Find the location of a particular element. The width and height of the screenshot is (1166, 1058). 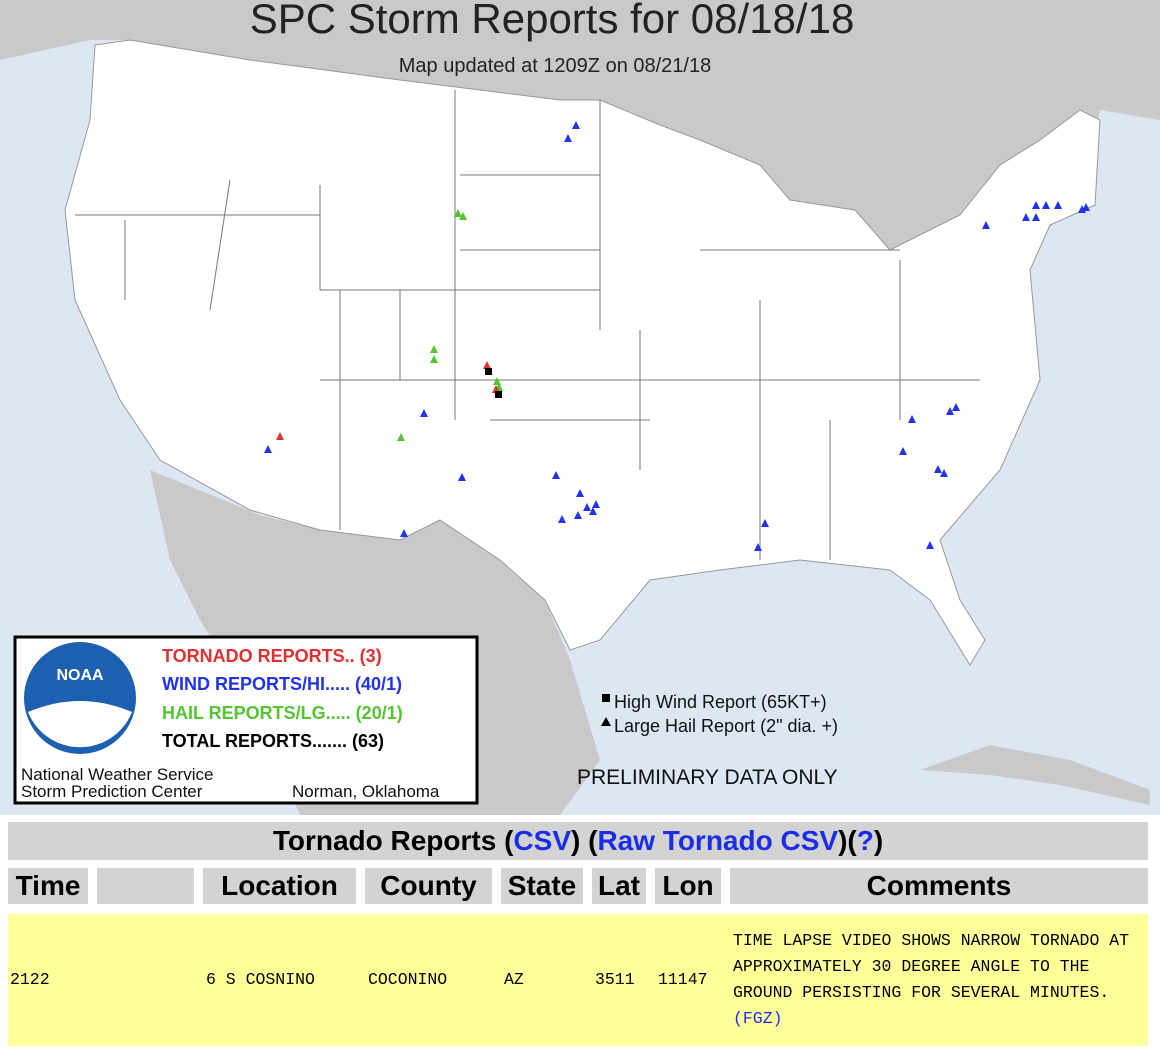

legend-entry: TOTAL REPORTS....... (63) is located at coordinates (273, 741).